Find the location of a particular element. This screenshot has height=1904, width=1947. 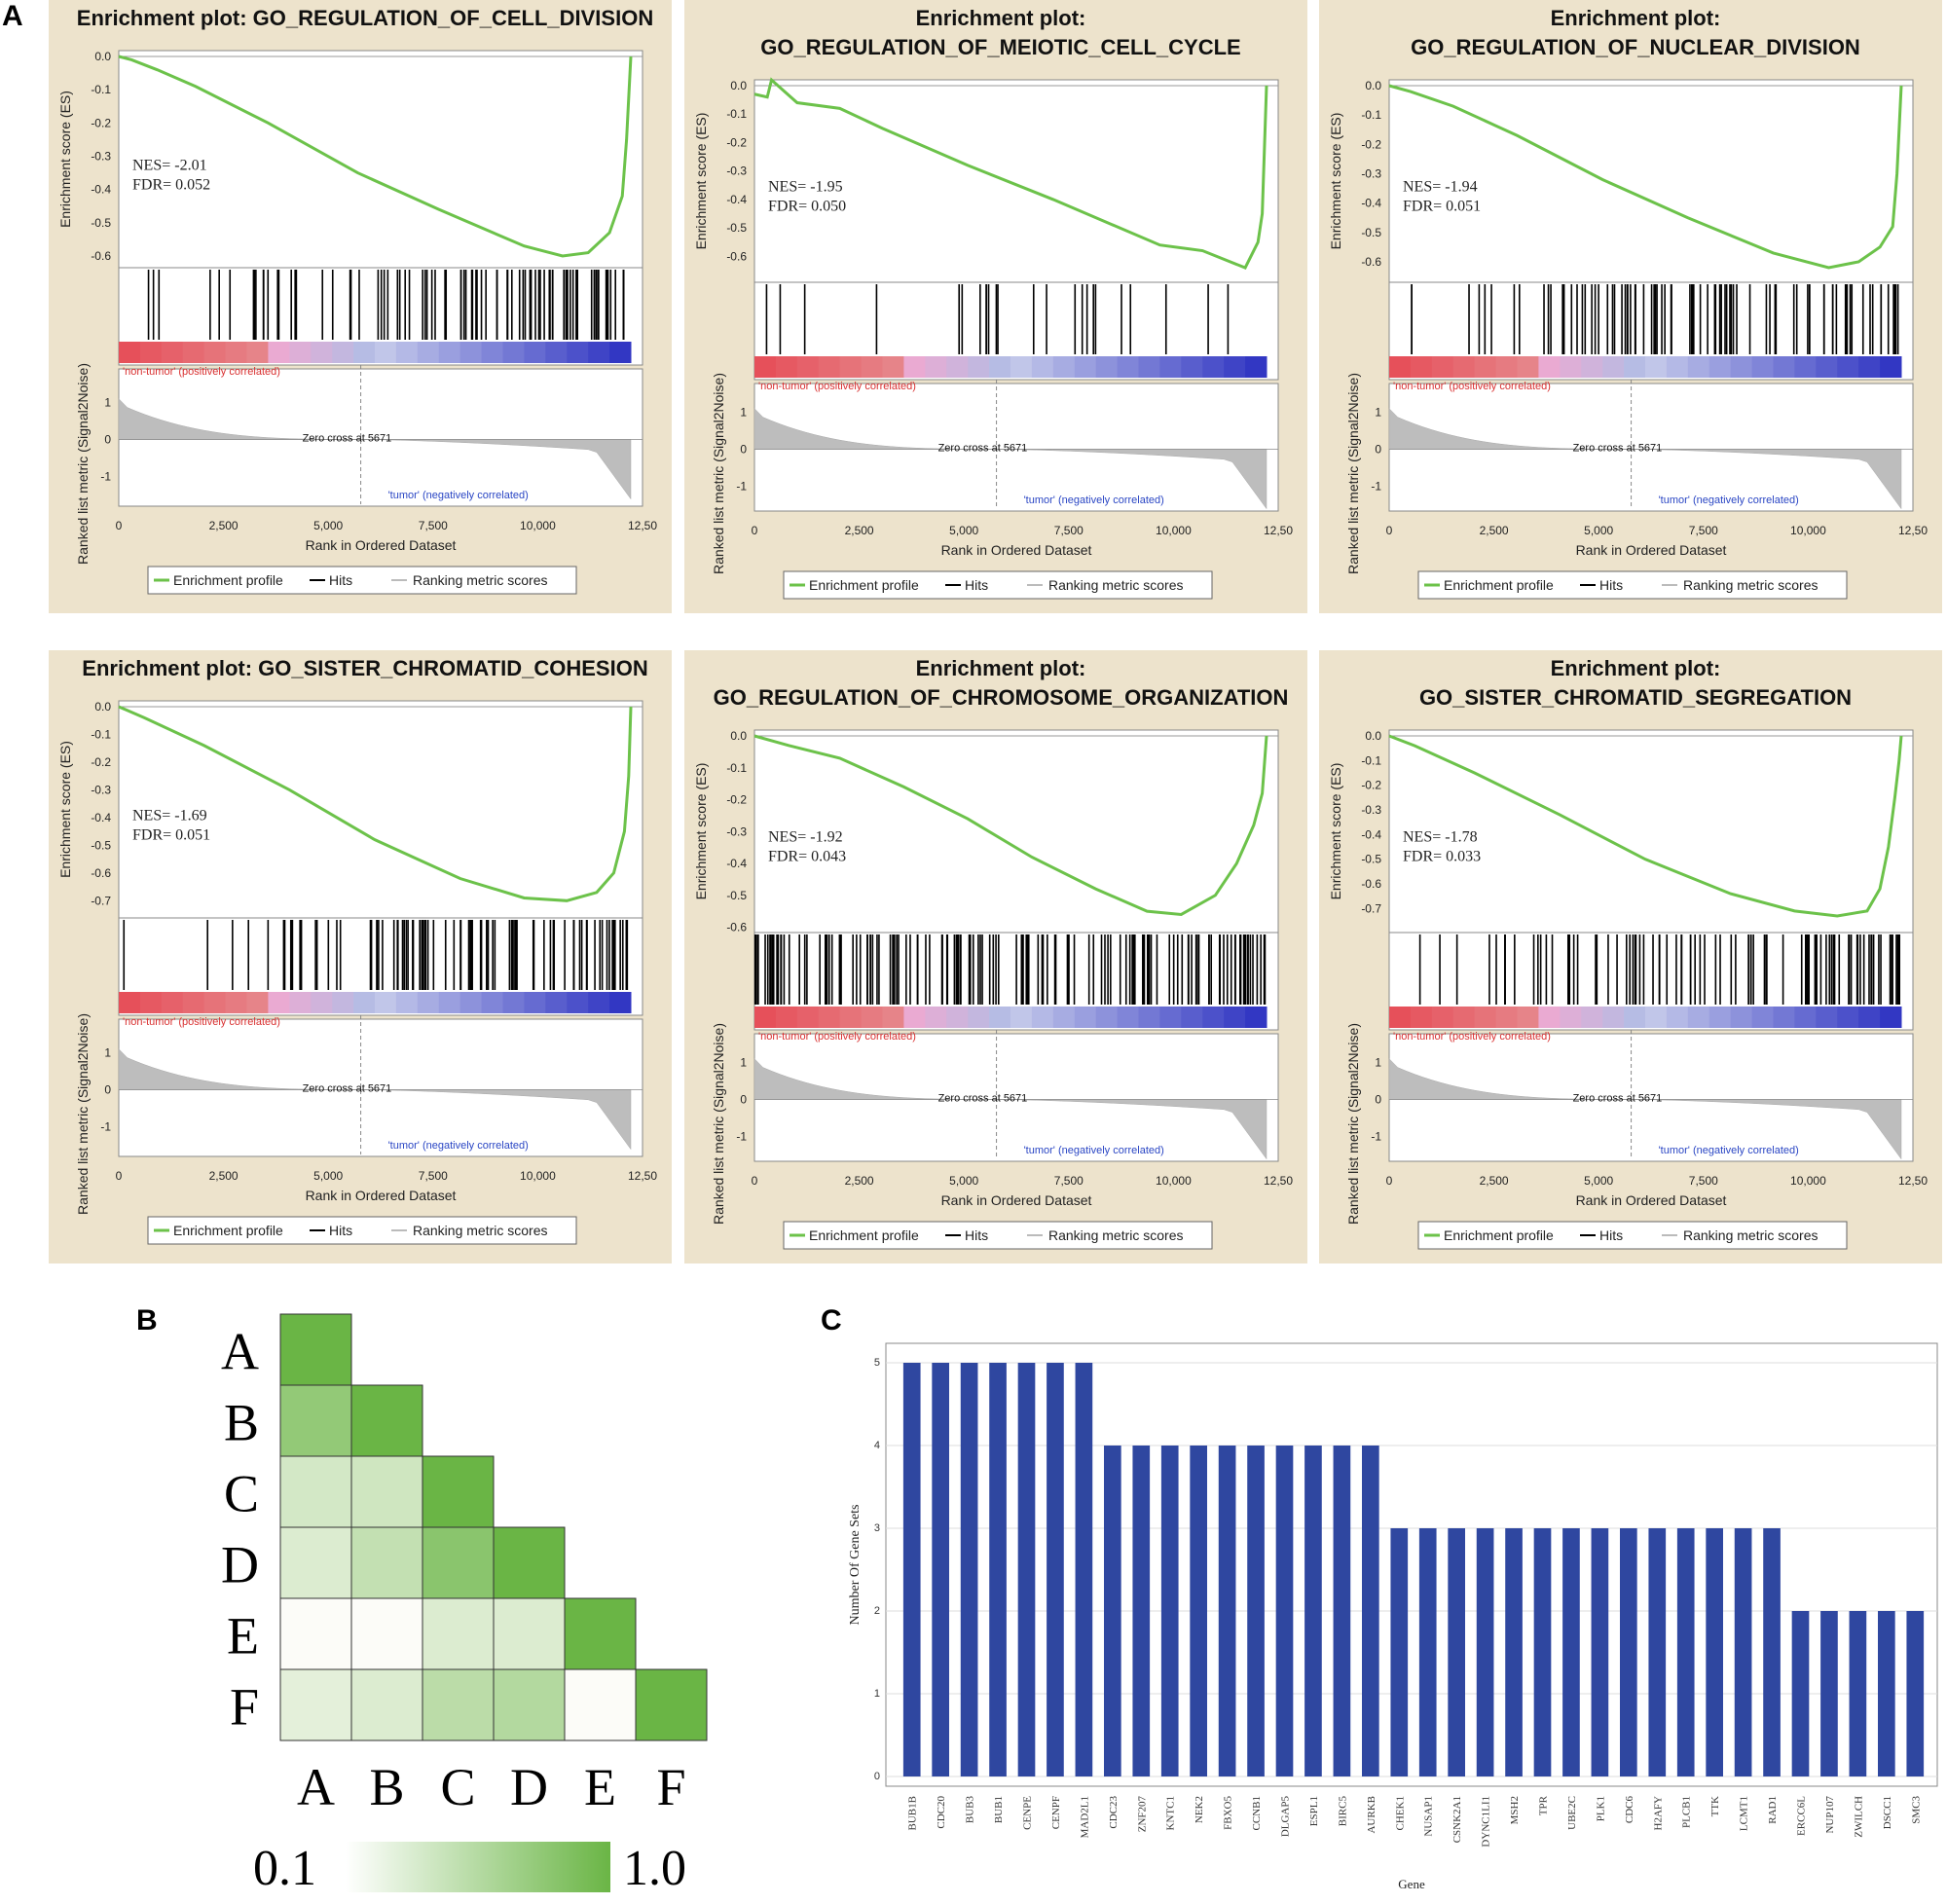

enrichment-profile-line is located at coordinates (375, 156).